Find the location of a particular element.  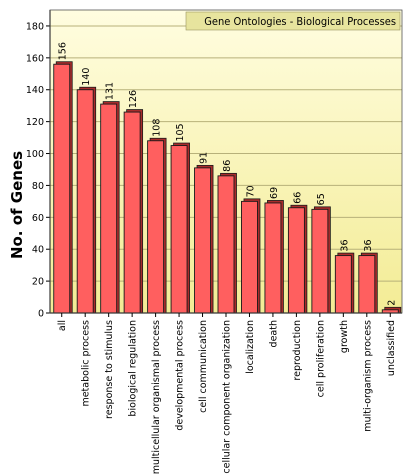

data-label: 70 is located at coordinates (250, 191).